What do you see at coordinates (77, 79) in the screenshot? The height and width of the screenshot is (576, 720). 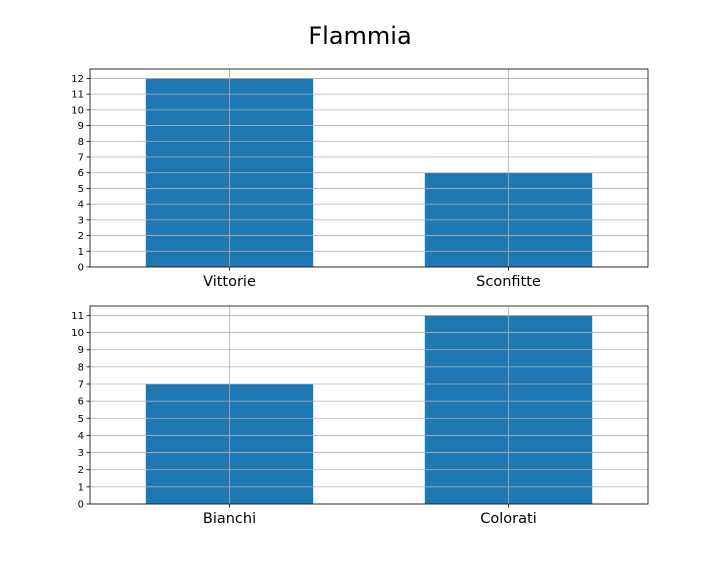 I see `y-tick-label: 12` at bounding box center [77, 79].